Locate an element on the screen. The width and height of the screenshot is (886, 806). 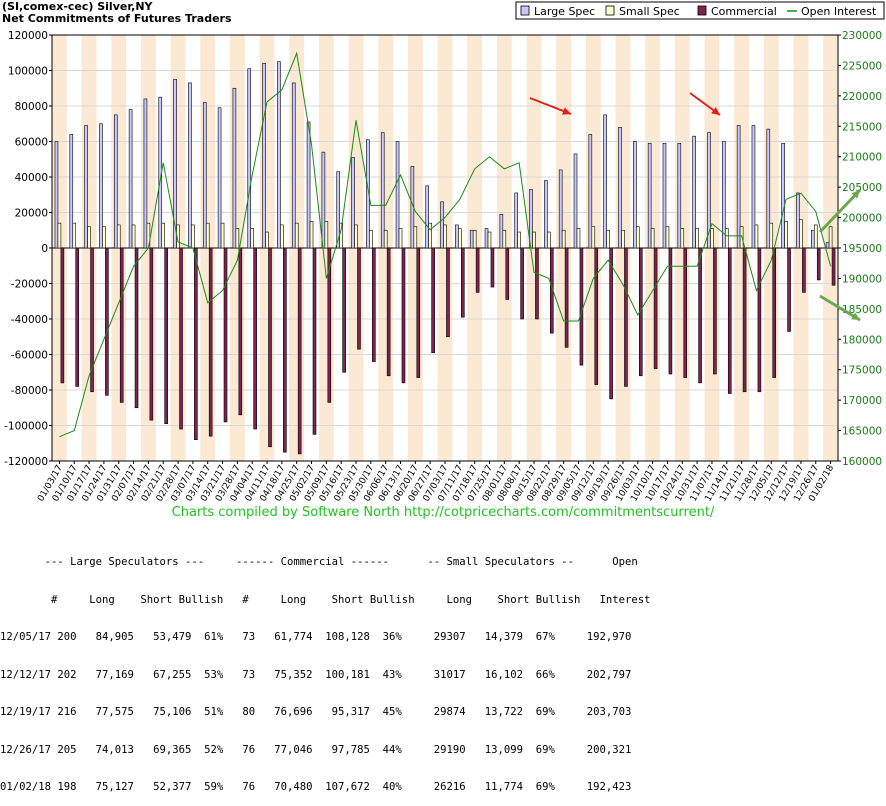
left-tick-label: 120000 is located at coordinates (28, 36).